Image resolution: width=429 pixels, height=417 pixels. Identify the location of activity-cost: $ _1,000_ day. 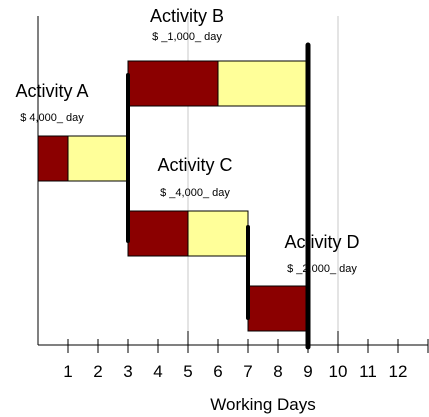
(187, 37).